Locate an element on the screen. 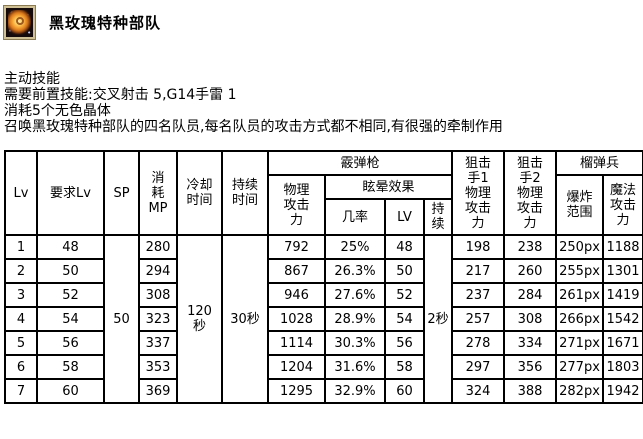 Image resolution: width=643 pixels, height=439 pixels. cell-lv: 7 is located at coordinates (21, 391).